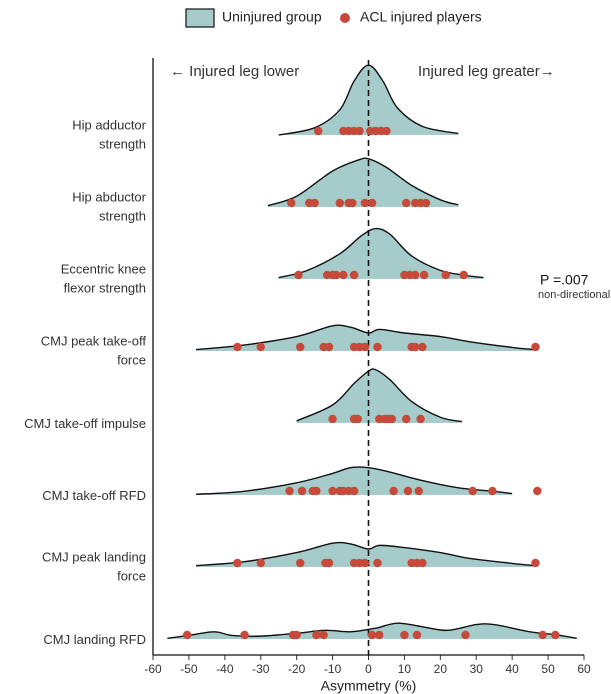 The height and width of the screenshot is (694, 611). I want to click on p-note: non-directional, so click(574, 295).